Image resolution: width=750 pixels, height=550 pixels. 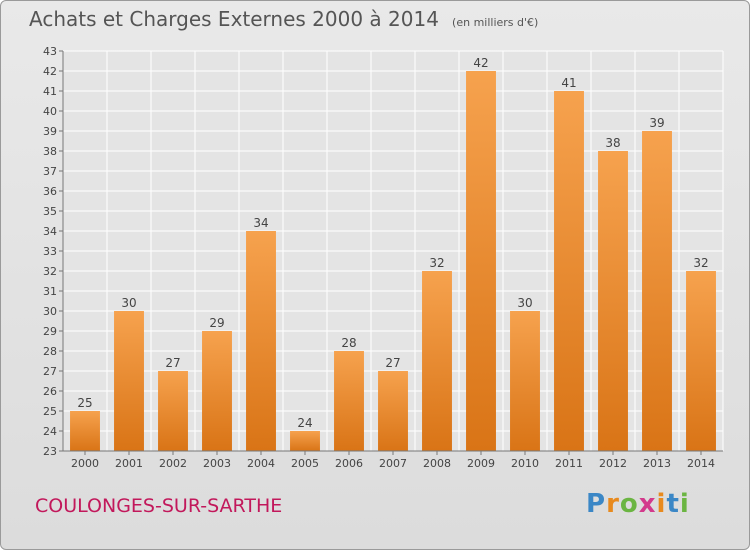 I want to click on x-tick-label: 2002, so click(x=173, y=463).